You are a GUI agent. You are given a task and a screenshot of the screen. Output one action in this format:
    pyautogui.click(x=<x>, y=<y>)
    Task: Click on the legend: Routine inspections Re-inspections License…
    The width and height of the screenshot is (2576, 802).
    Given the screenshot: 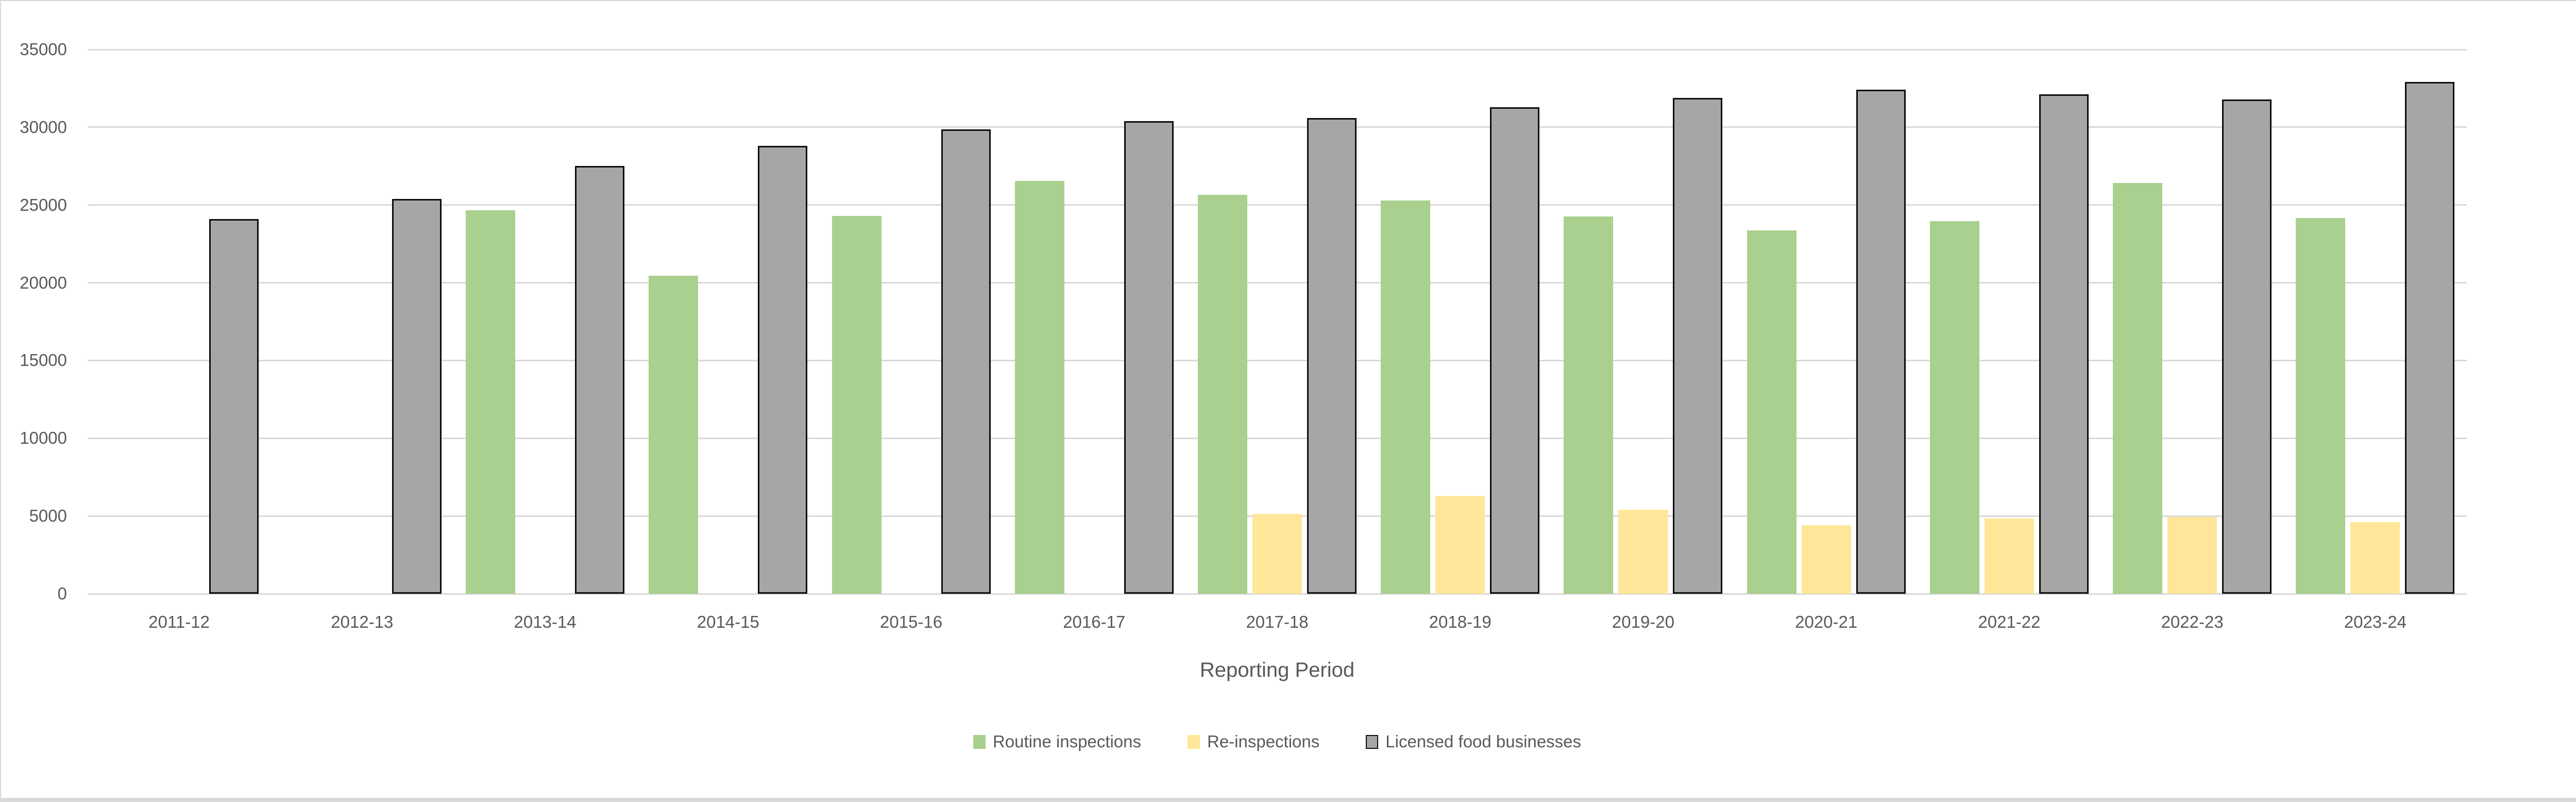 What is the action you would take?
    pyautogui.click(x=1277, y=742)
    